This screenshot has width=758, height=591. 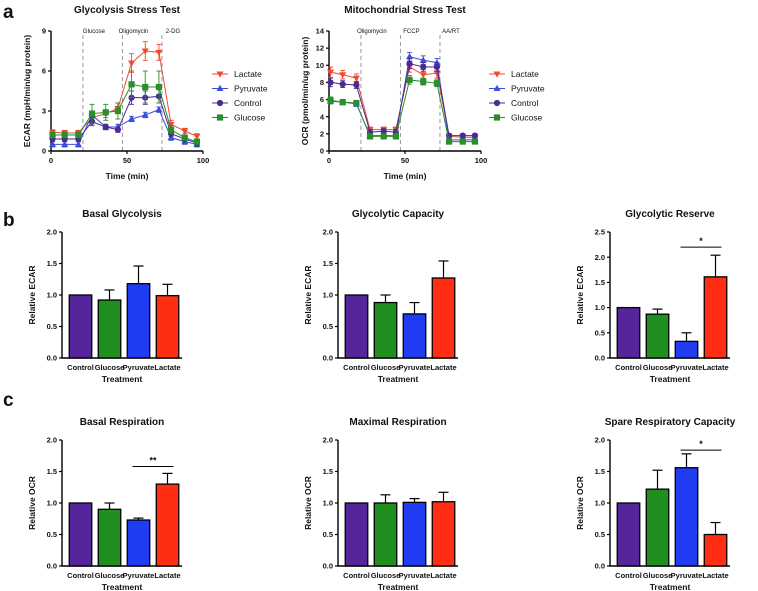 What do you see at coordinates (240, 96) in the screenshot?
I see `legend: Lactate Pyruvate Control Glucose` at bounding box center [240, 96].